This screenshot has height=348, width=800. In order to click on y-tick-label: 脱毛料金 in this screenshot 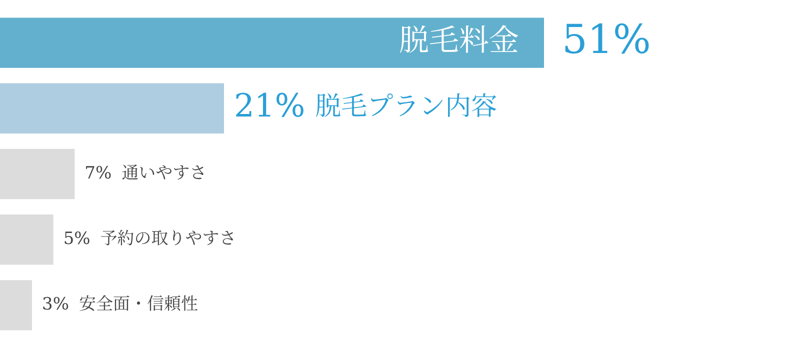, I will do `click(459, 41)`.